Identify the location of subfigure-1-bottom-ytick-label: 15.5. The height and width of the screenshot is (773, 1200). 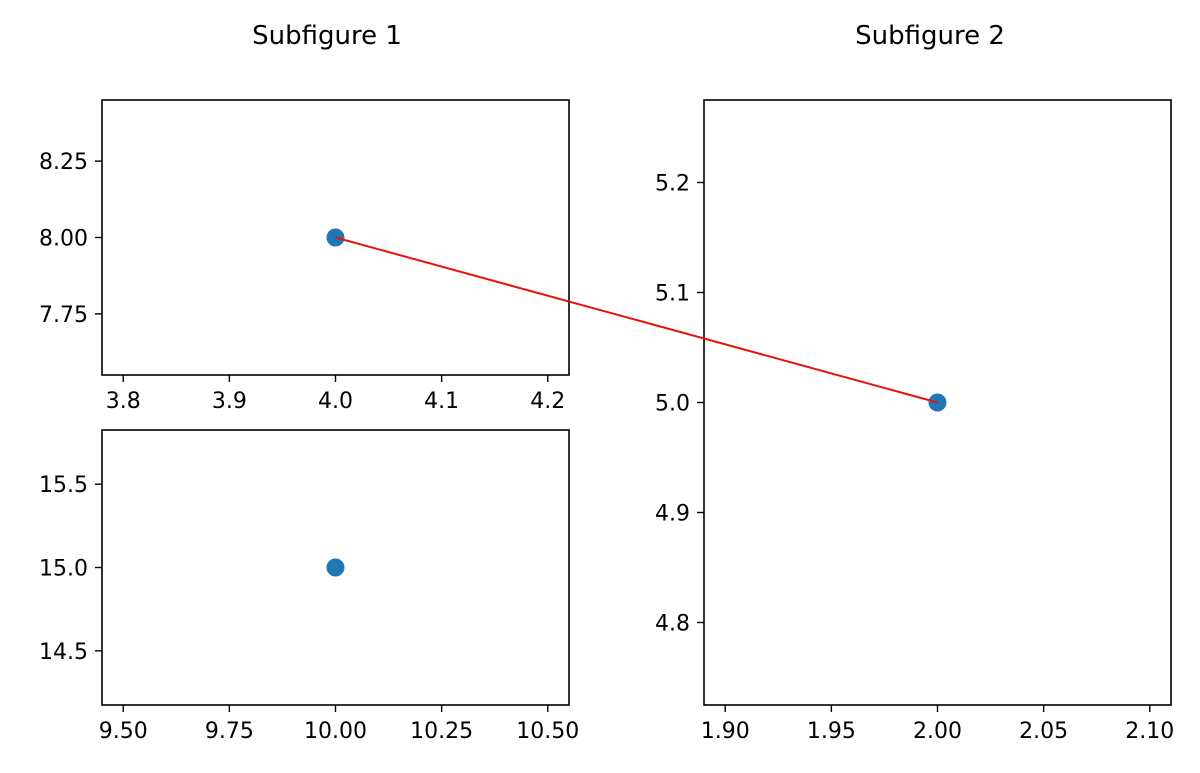
(63, 485).